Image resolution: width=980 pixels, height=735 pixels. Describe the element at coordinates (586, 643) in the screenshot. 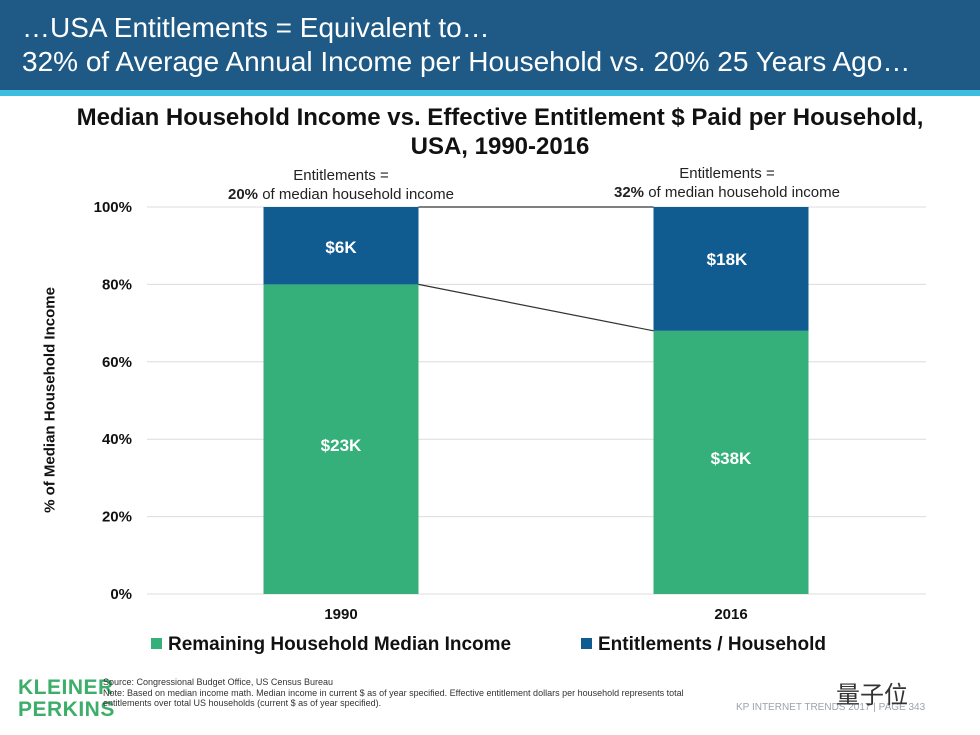

I see `legend-swatch-blue` at that location.